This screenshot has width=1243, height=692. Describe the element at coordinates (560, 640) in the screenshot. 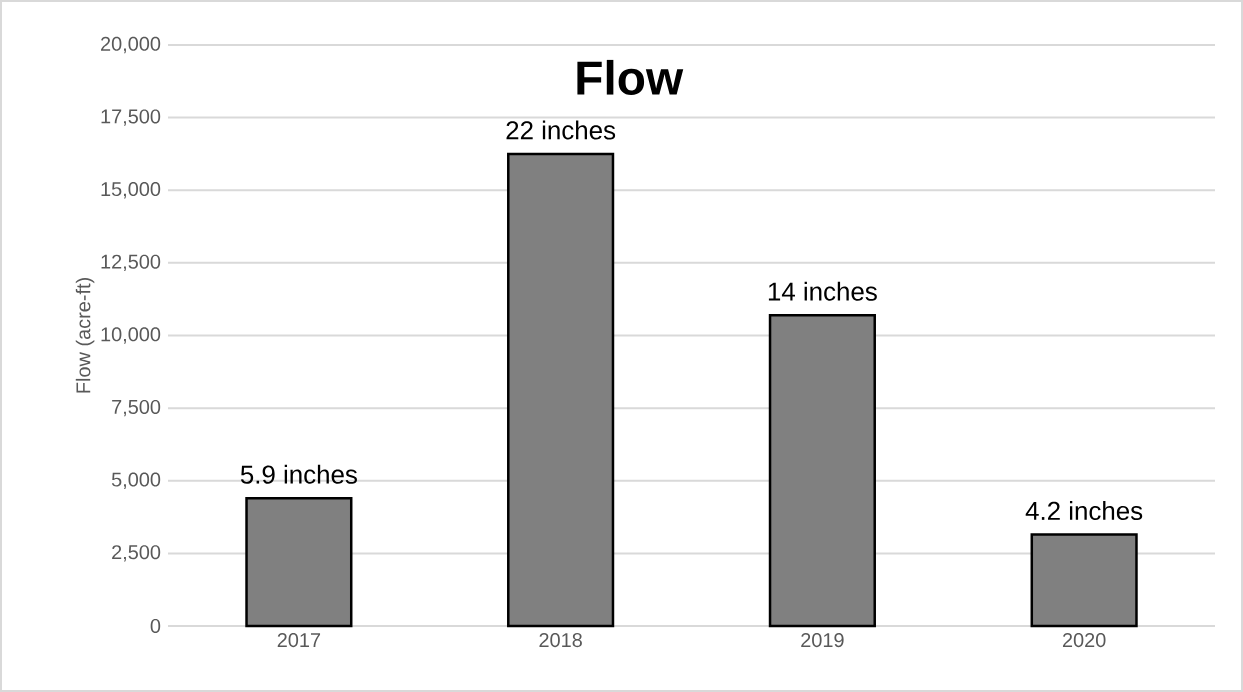

I see `x-tick-label: 2018` at that location.